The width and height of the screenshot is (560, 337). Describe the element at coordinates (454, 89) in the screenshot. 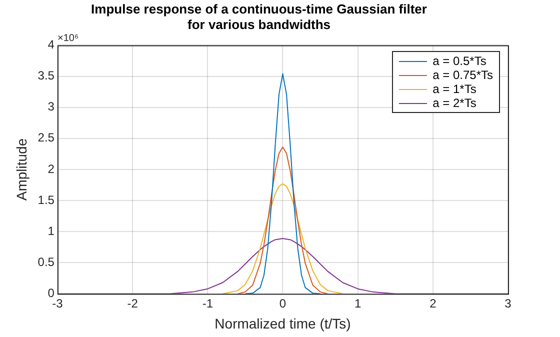

I see `legend-label: a = 1*Ts` at that location.